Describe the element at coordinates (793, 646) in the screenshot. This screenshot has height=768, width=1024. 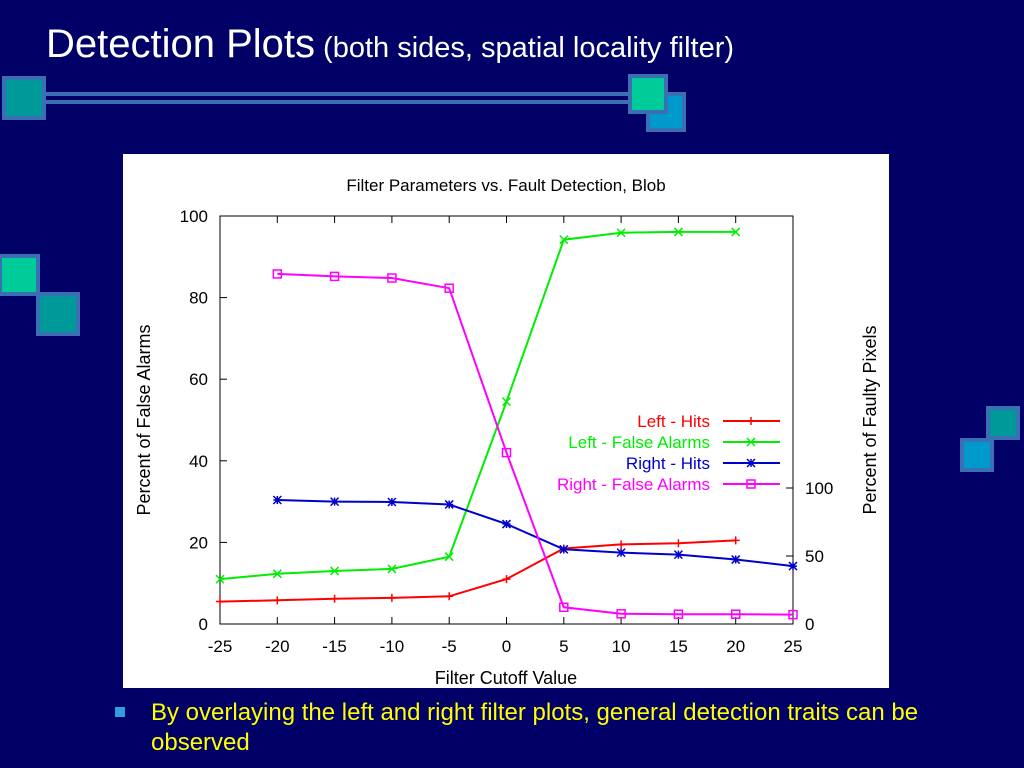
I see `x-tick-label: 25` at that location.